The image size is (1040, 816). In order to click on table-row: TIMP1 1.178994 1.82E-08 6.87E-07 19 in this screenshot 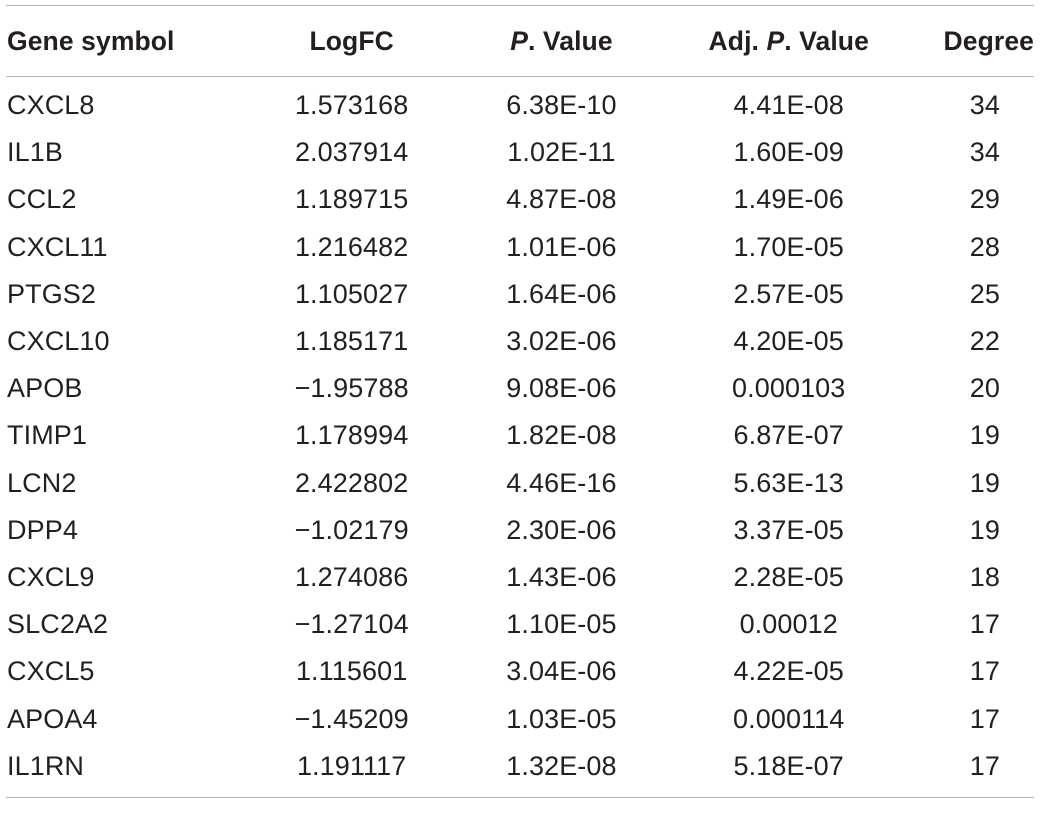, I will do `click(520, 435)`.